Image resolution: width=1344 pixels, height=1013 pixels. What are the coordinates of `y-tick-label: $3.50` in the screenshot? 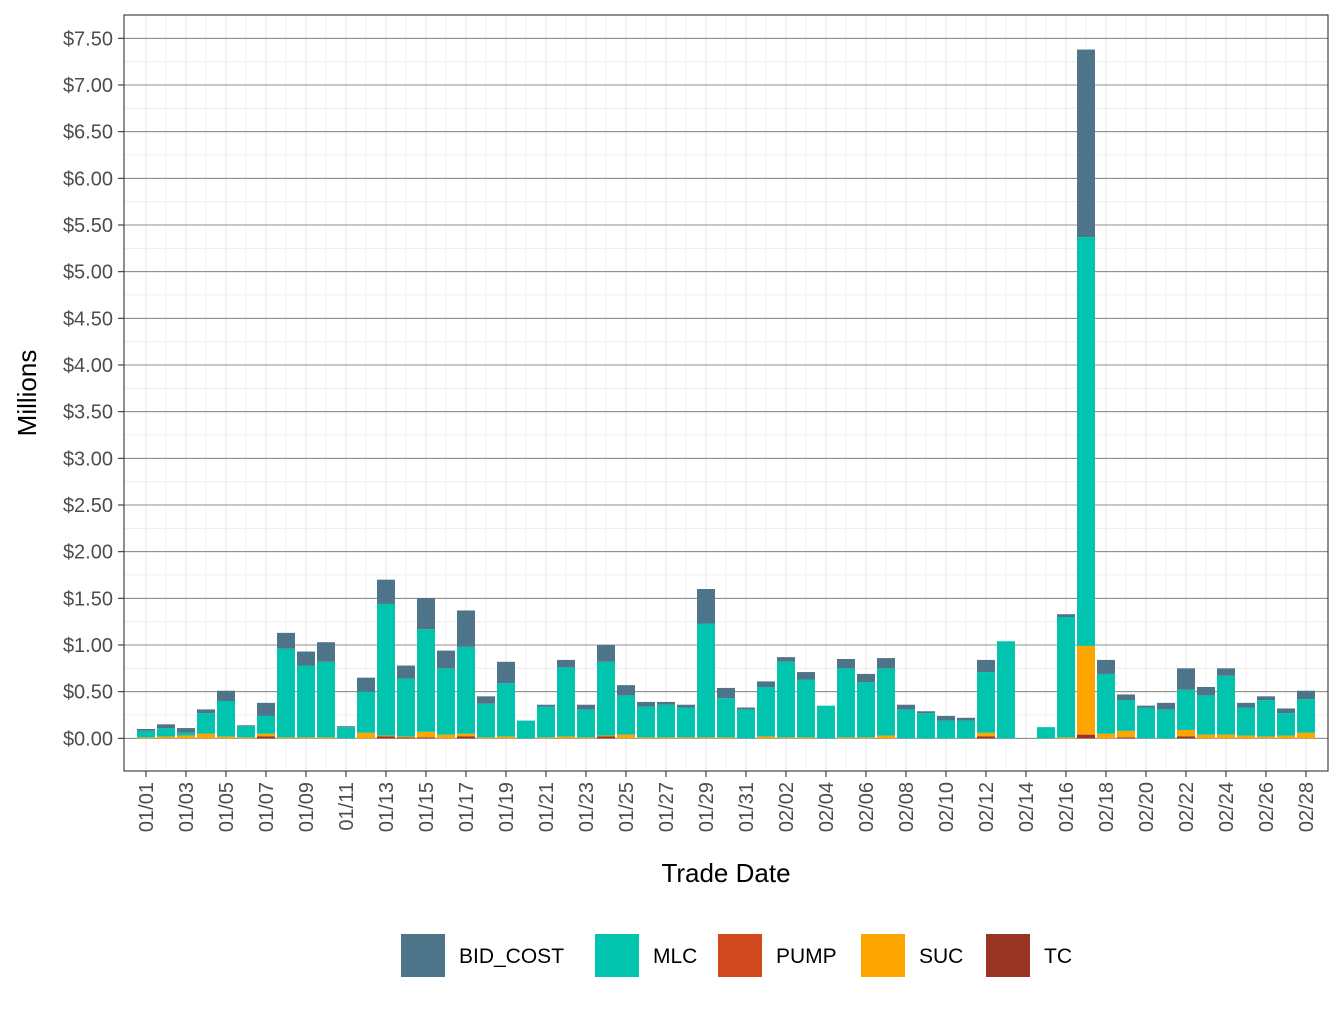 It's located at (88, 413).